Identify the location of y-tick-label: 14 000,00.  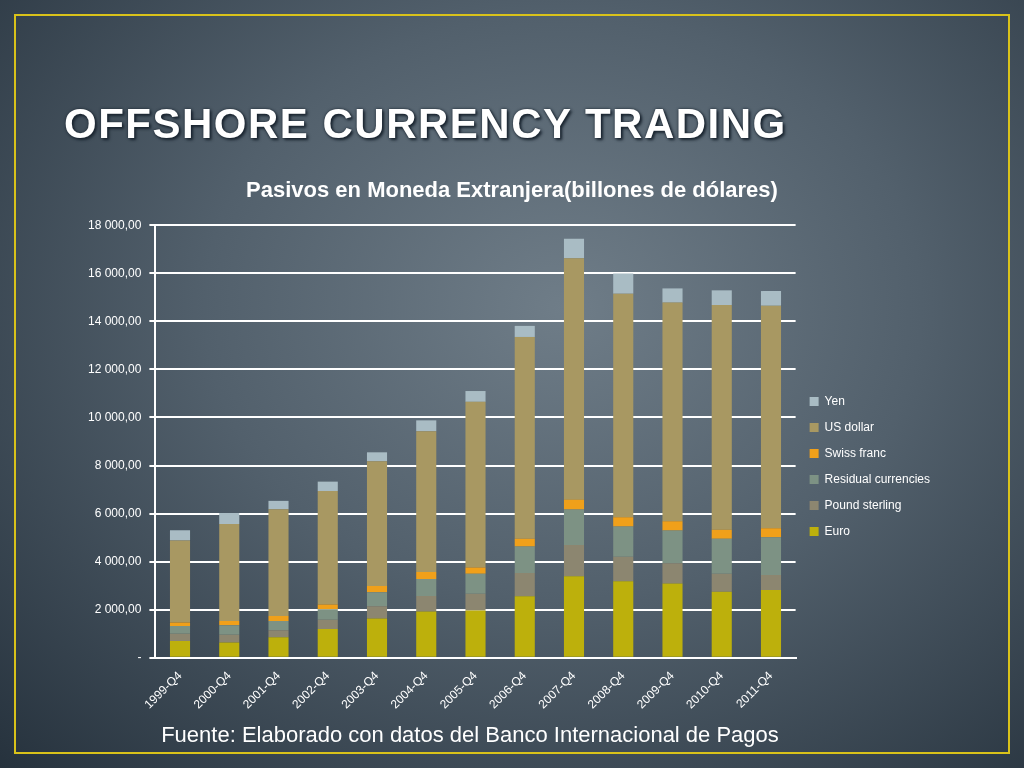
(114, 320).